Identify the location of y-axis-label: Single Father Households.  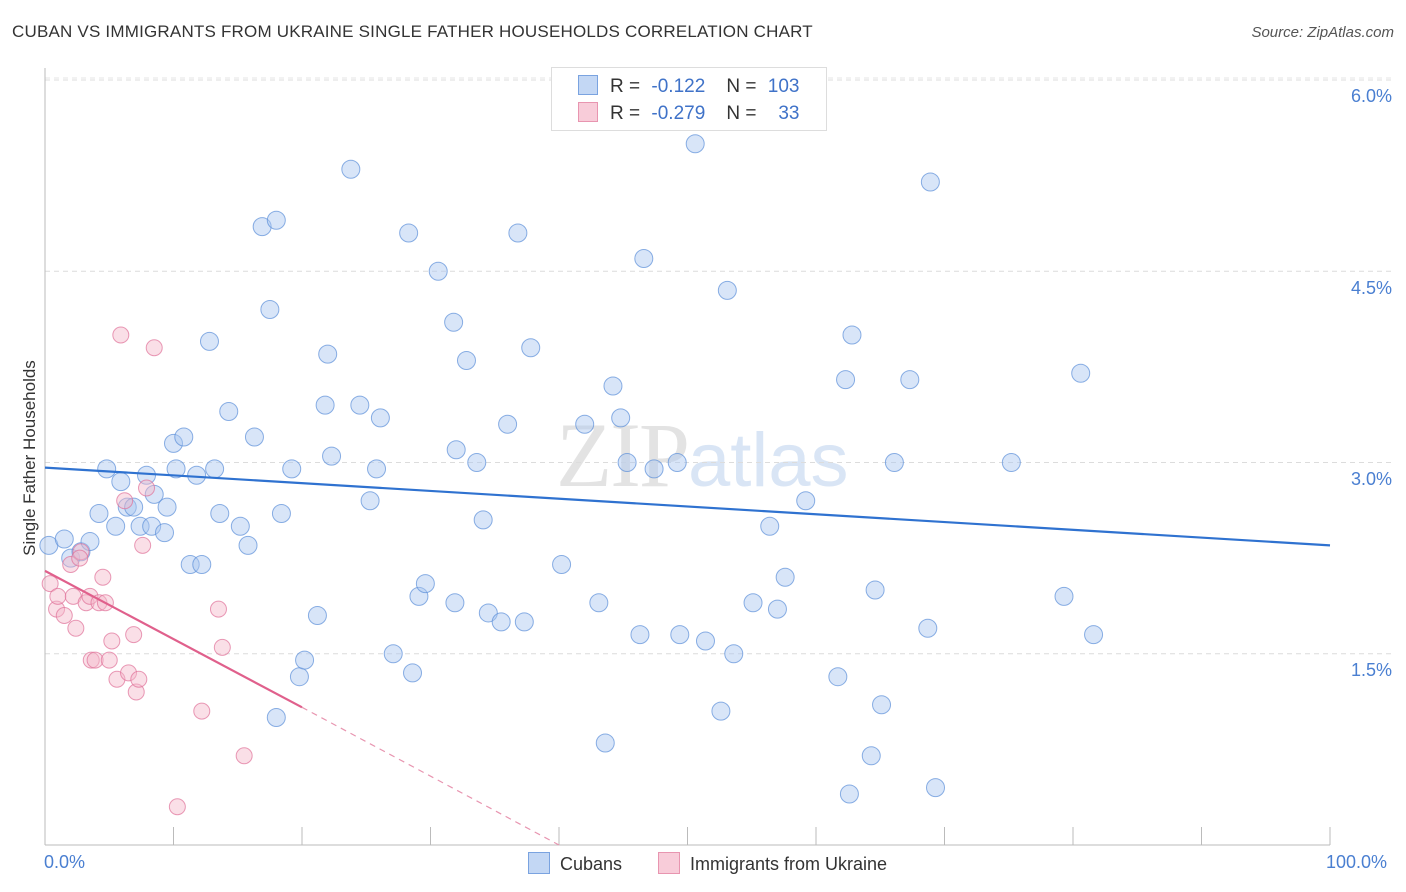
(29, 458).